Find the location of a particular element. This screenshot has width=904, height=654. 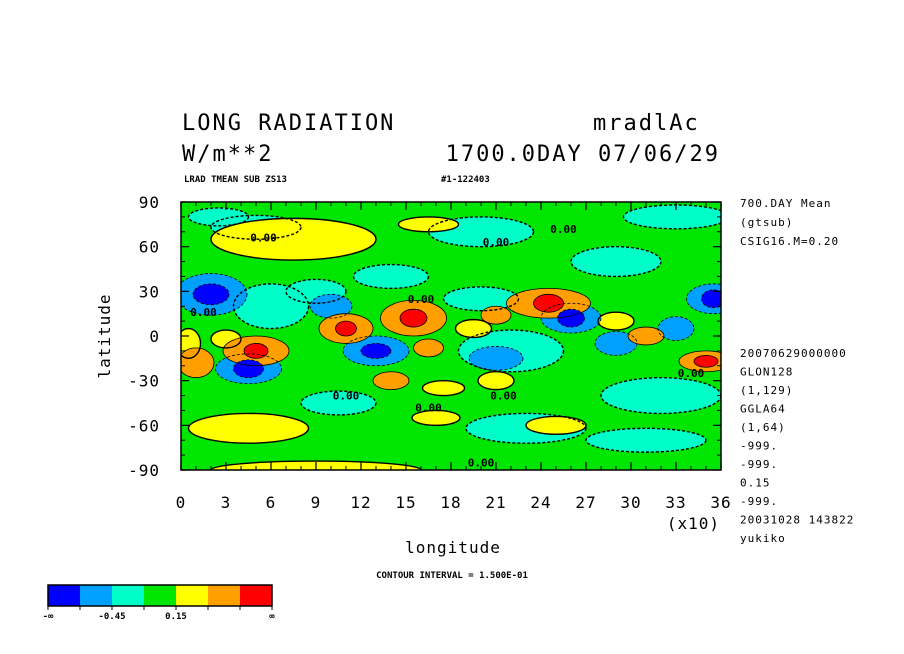

x-tick-label: 27 is located at coordinates (585, 502).